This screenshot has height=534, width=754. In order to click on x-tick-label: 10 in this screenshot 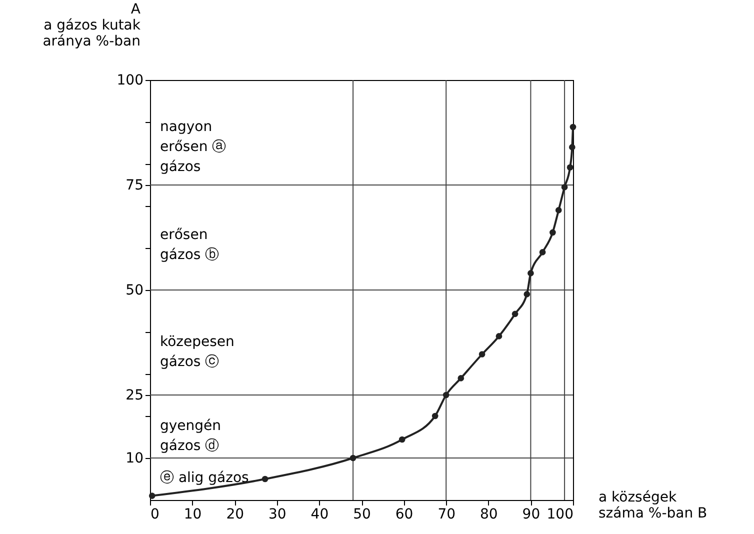, I will do `click(193, 514)`.